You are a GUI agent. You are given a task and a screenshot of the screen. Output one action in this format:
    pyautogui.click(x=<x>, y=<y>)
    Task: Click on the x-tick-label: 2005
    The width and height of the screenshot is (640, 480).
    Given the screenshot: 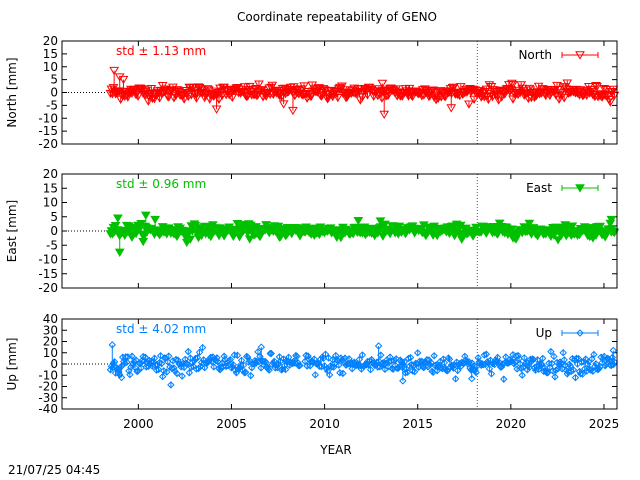 What is the action you would take?
    pyautogui.click(x=231, y=424)
    